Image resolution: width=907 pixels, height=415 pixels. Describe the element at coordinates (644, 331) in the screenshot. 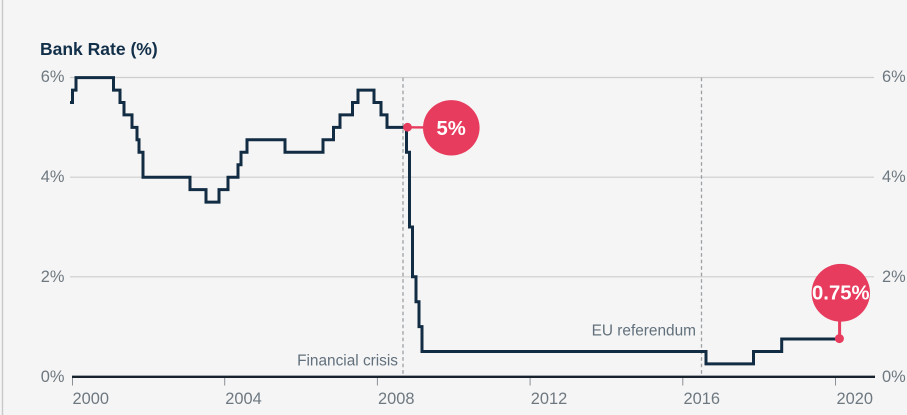

I see `svg-text: EU referendum` at that location.